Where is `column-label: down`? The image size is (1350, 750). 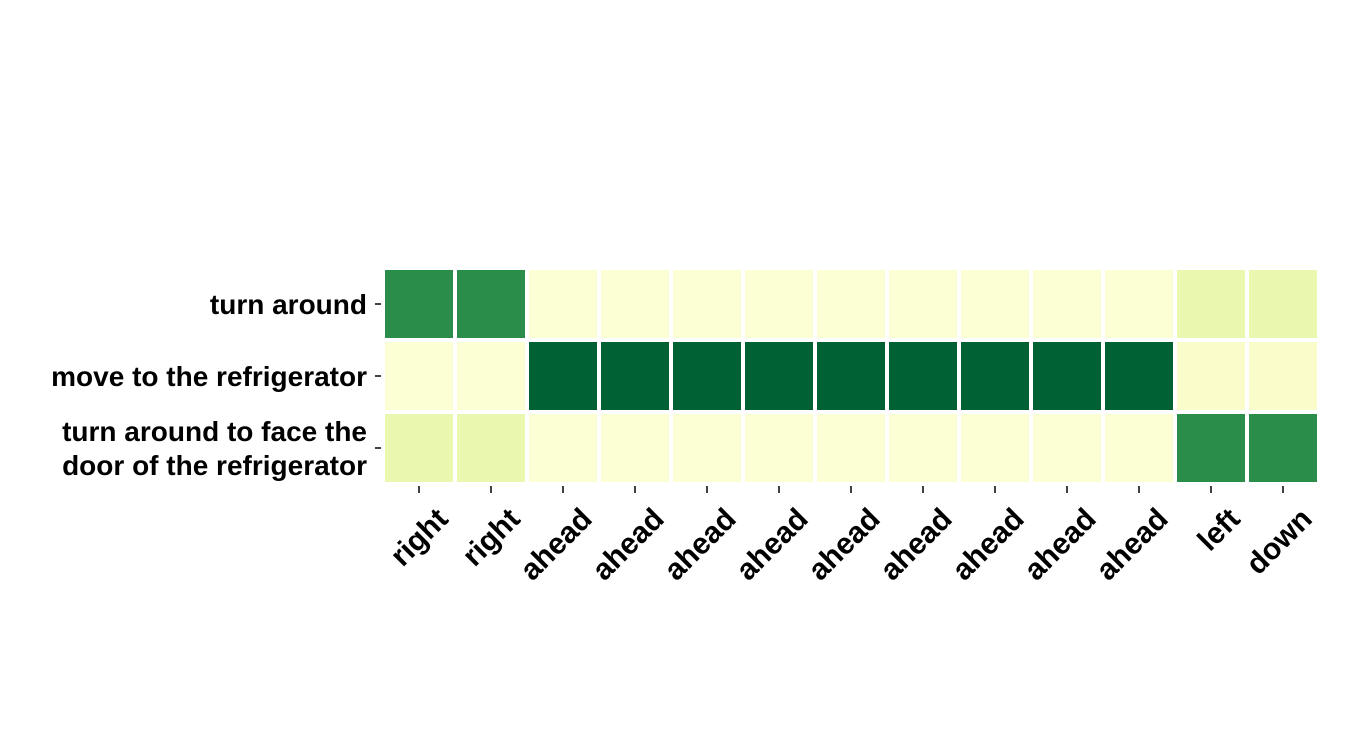
column-label: down is located at coordinates (1279, 541).